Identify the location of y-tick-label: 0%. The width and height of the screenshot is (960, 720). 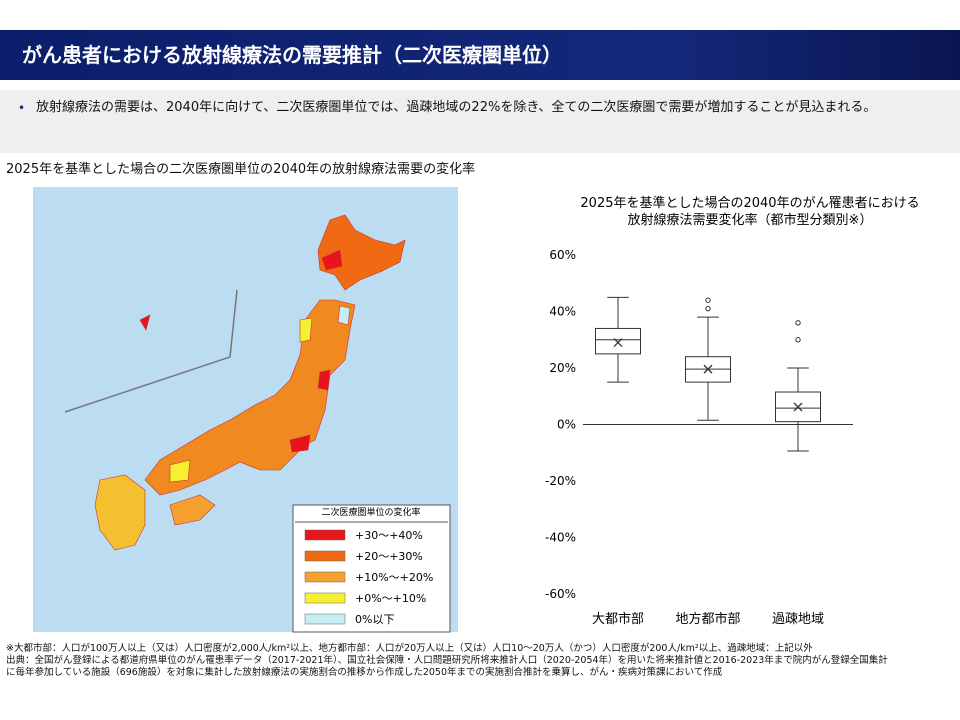
(566, 425).